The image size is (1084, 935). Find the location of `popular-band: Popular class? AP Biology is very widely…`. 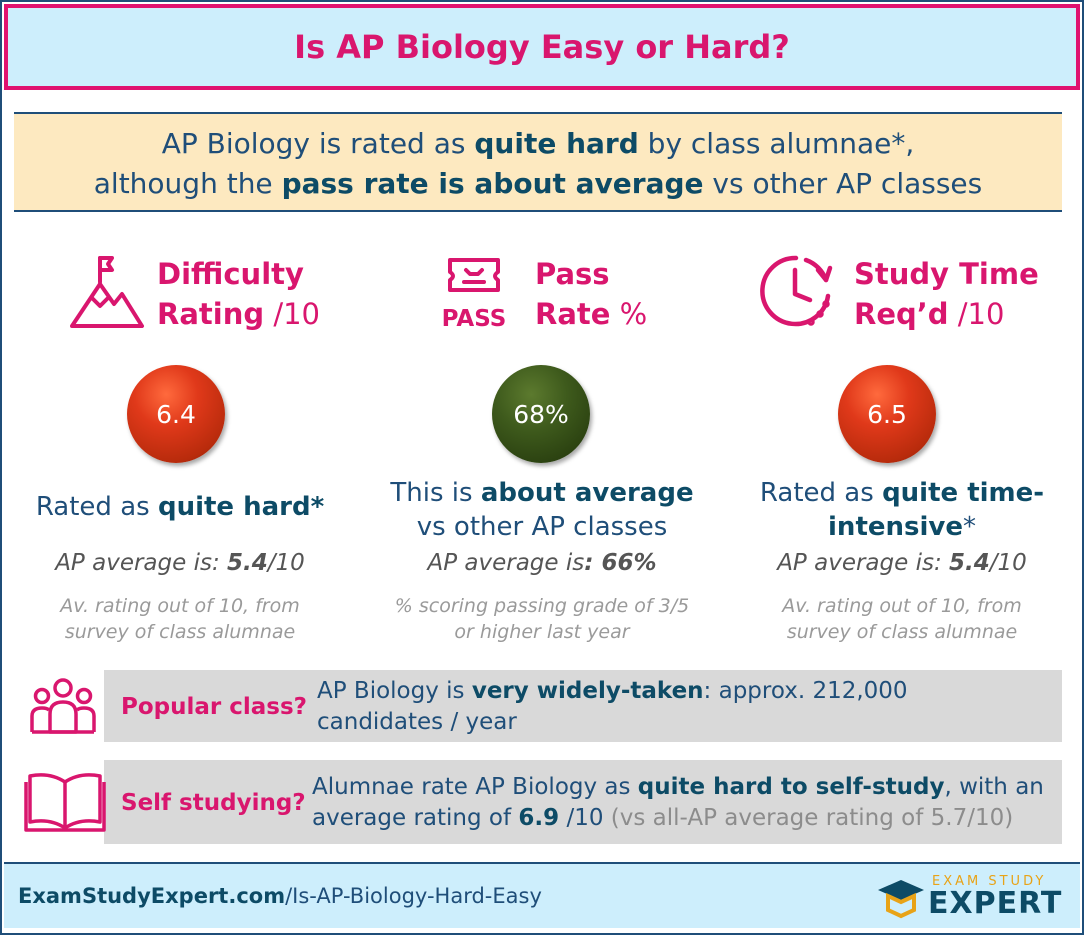

popular-band: Popular class? AP Biology is very widely… is located at coordinates (538, 706).